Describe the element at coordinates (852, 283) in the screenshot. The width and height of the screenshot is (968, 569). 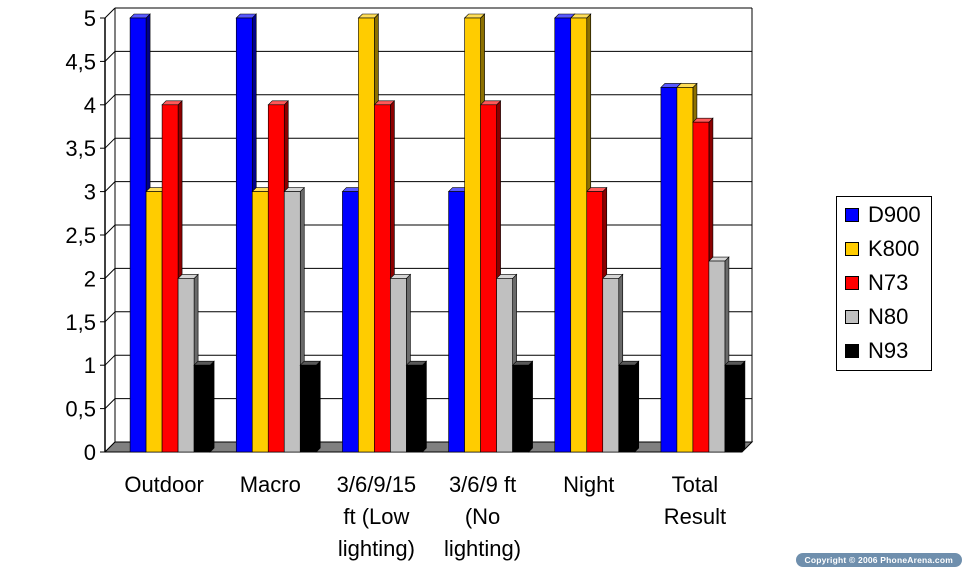
I see `legend-swatch-n73` at that location.